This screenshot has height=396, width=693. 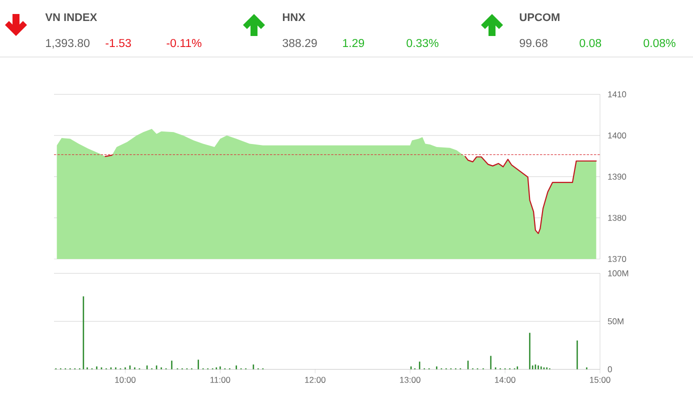 What do you see at coordinates (617, 217) in the screenshot?
I see `y-tick-label: 1380` at bounding box center [617, 217].